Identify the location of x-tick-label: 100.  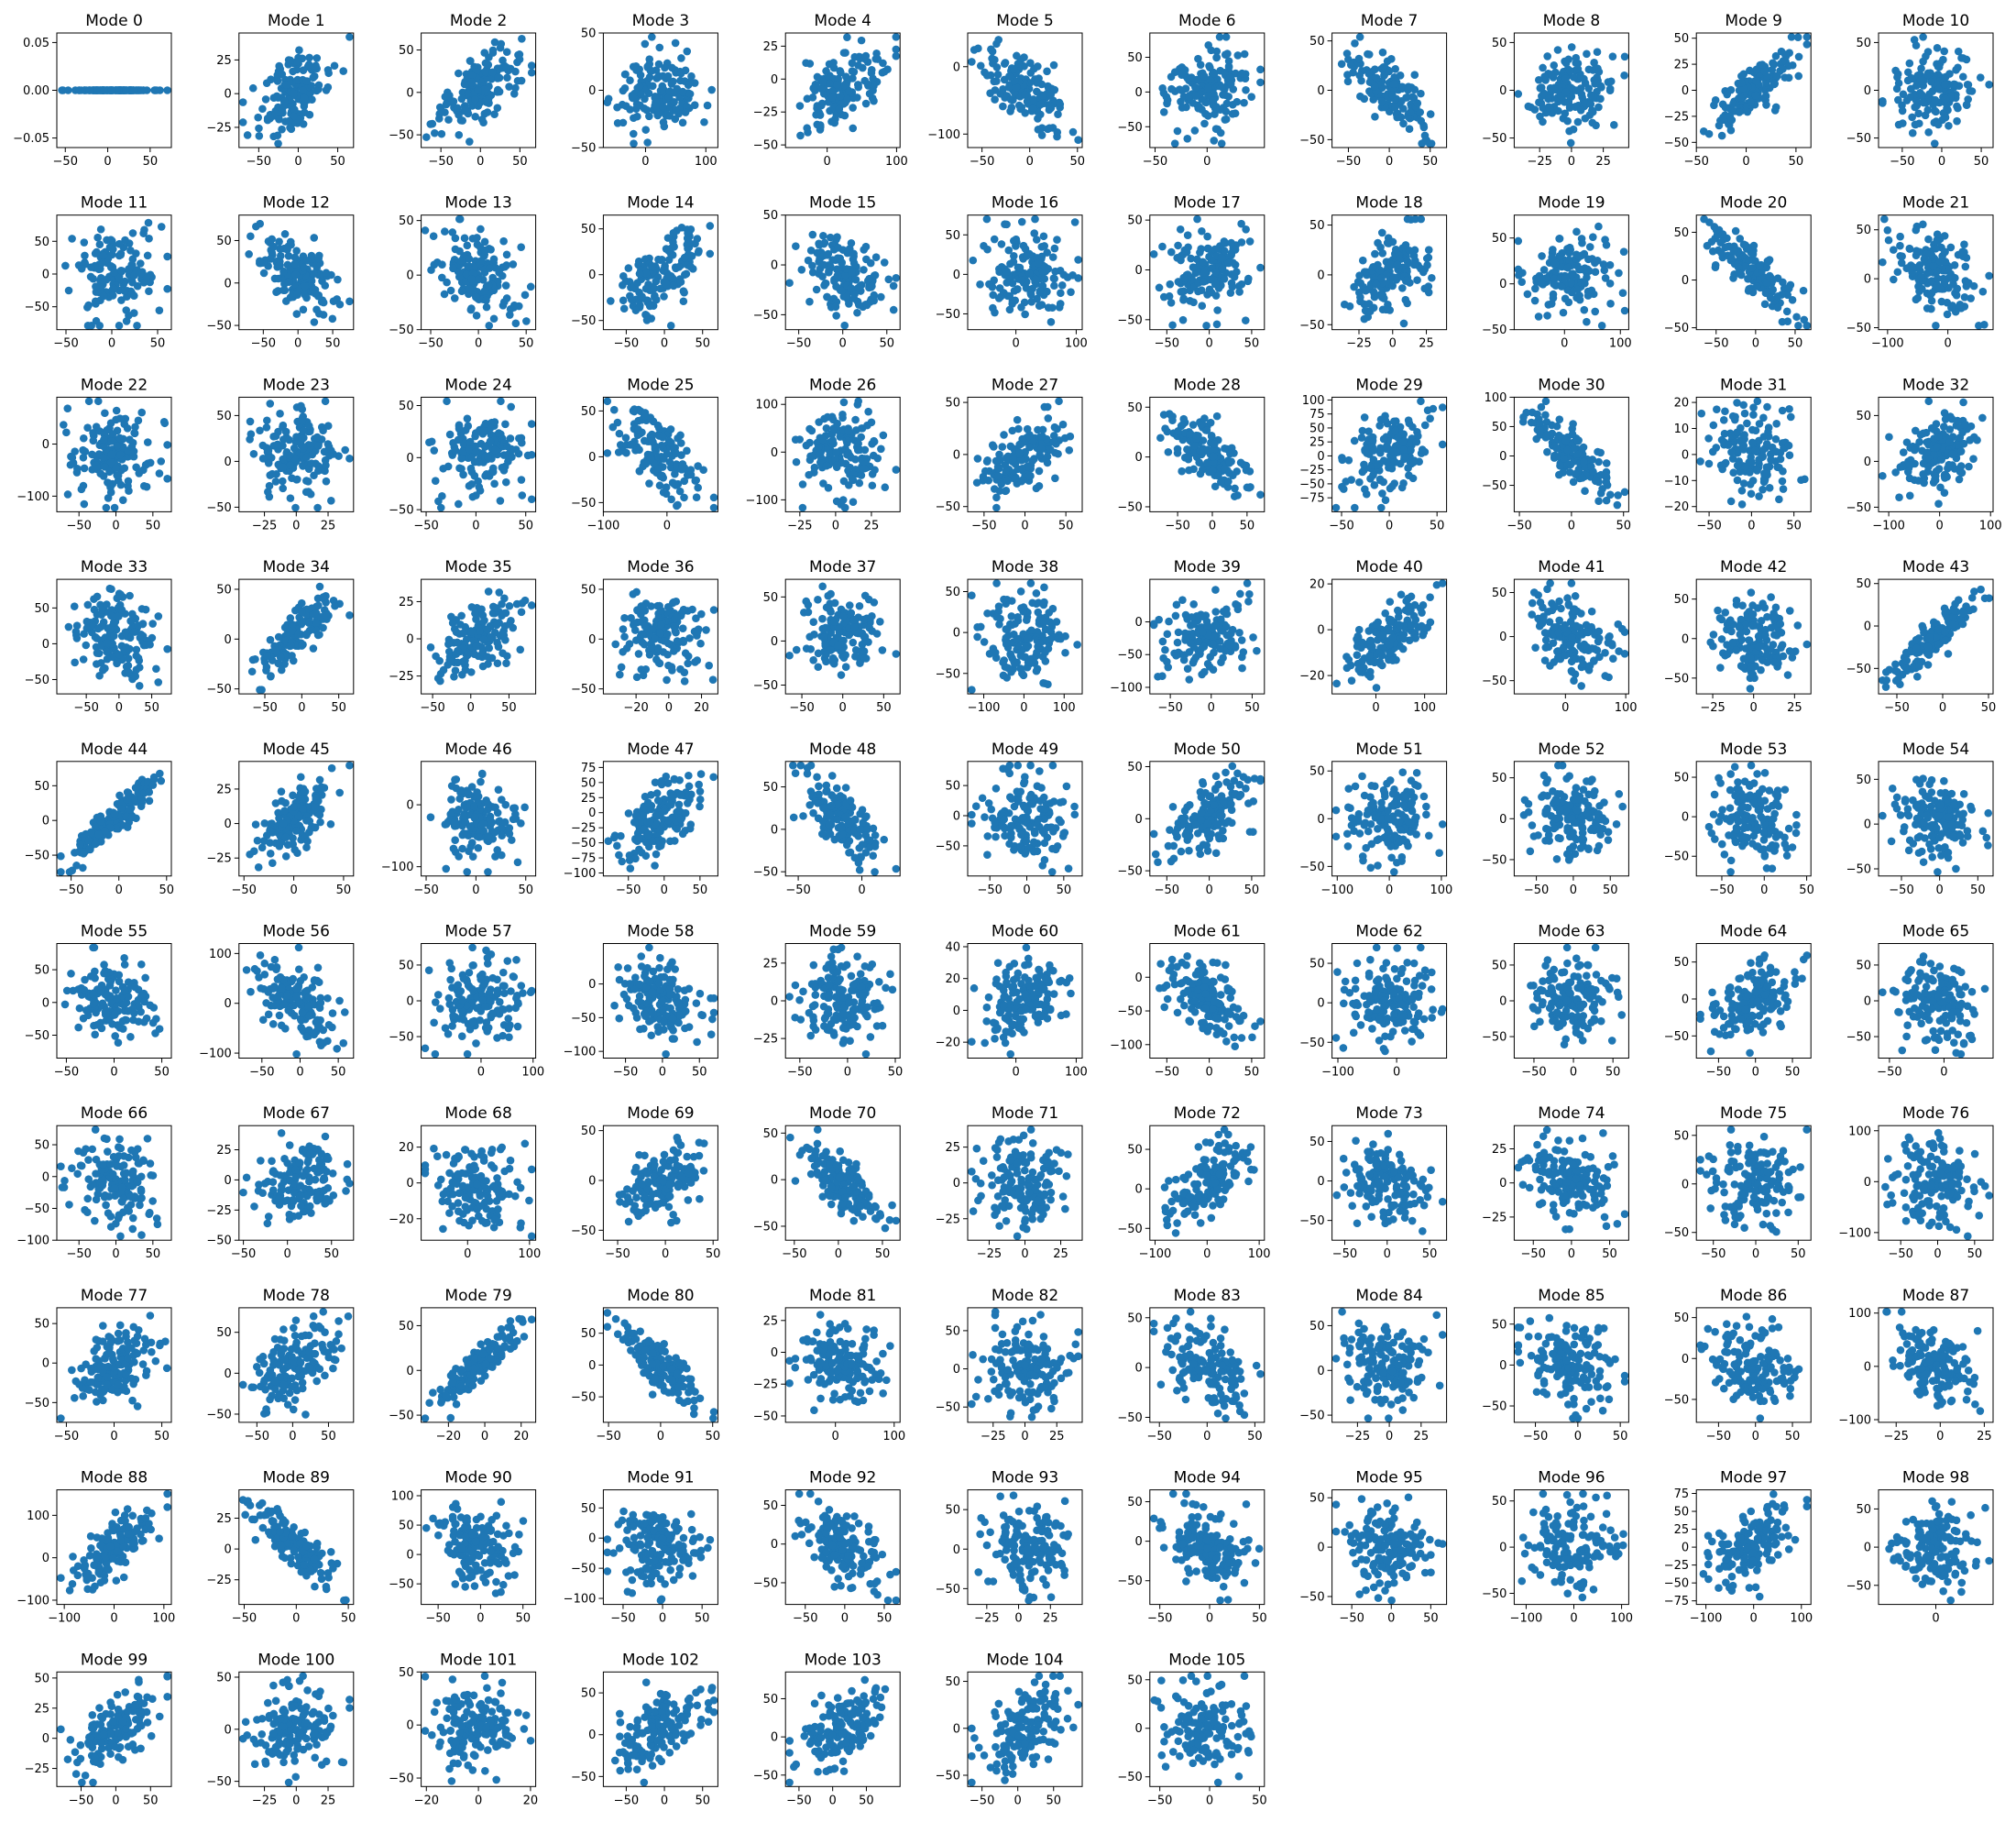
(896, 162).